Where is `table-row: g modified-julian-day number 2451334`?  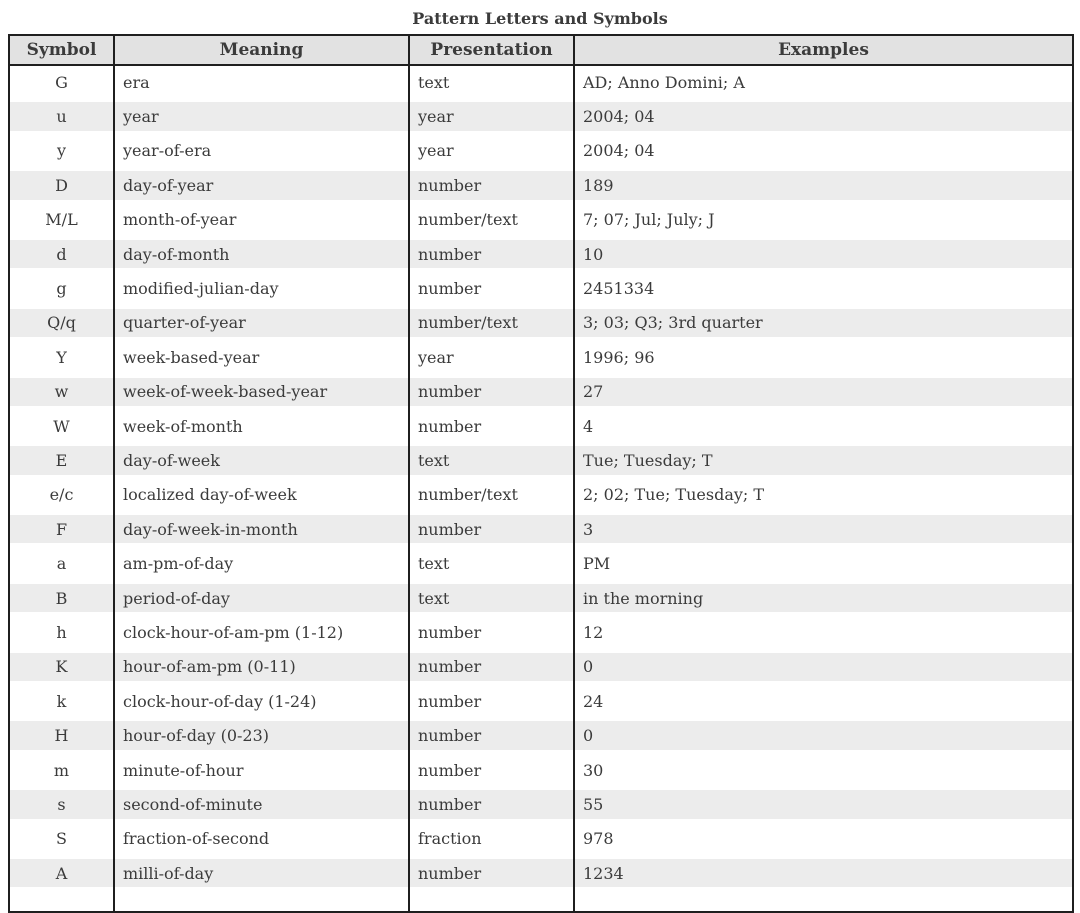 table-row: g modified-julian-day number 2451334 is located at coordinates (541, 288).